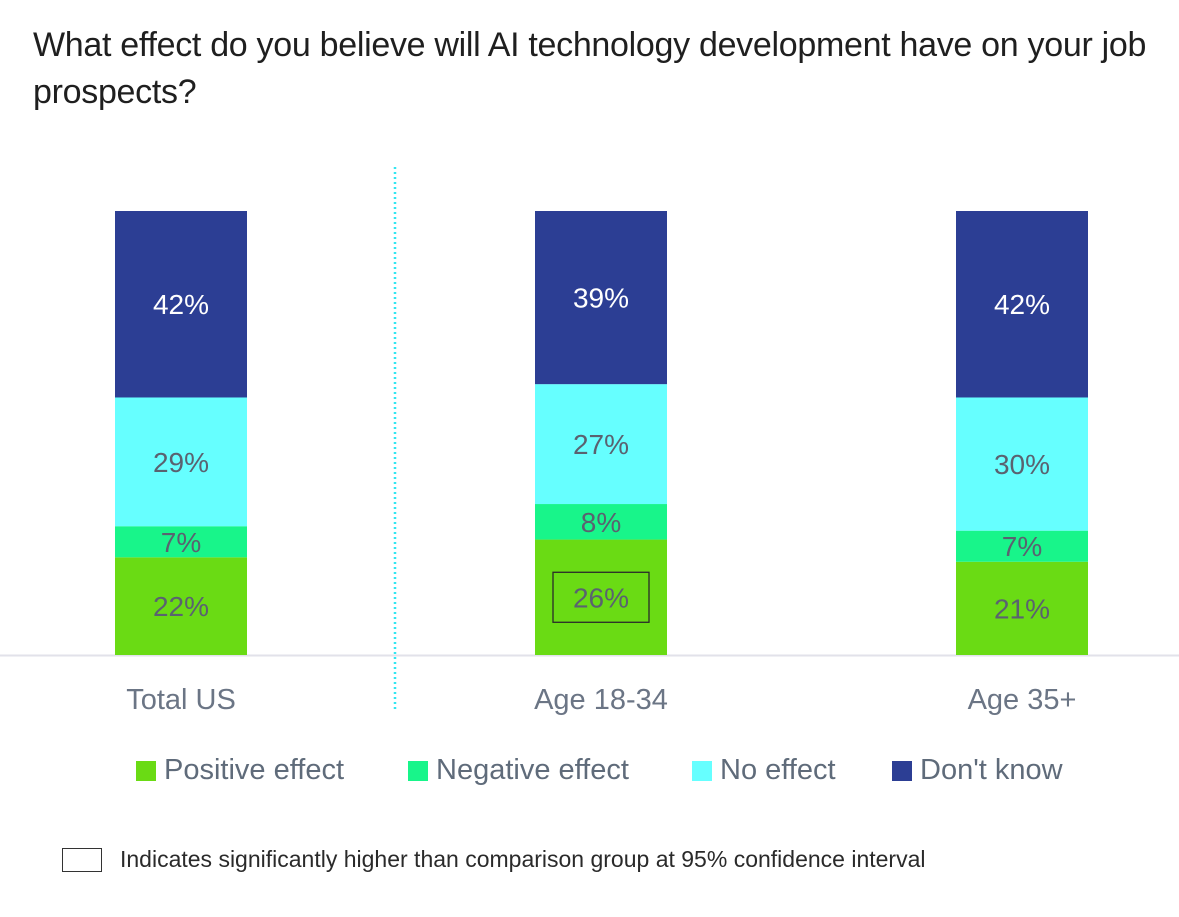  Describe the element at coordinates (991, 770) in the screenshot. I see `legend-label: Don't know` at that location.